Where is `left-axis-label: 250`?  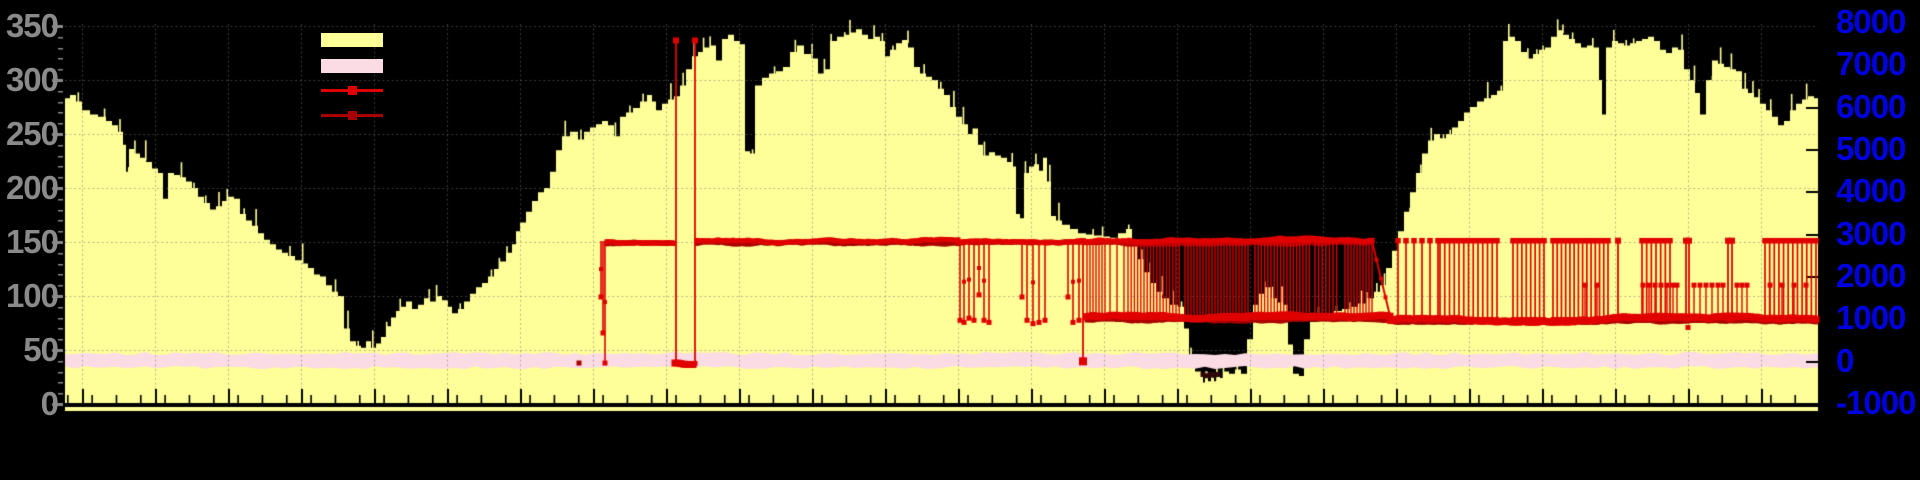
left-axis-label: 250 is located at coordinates (32, 133).